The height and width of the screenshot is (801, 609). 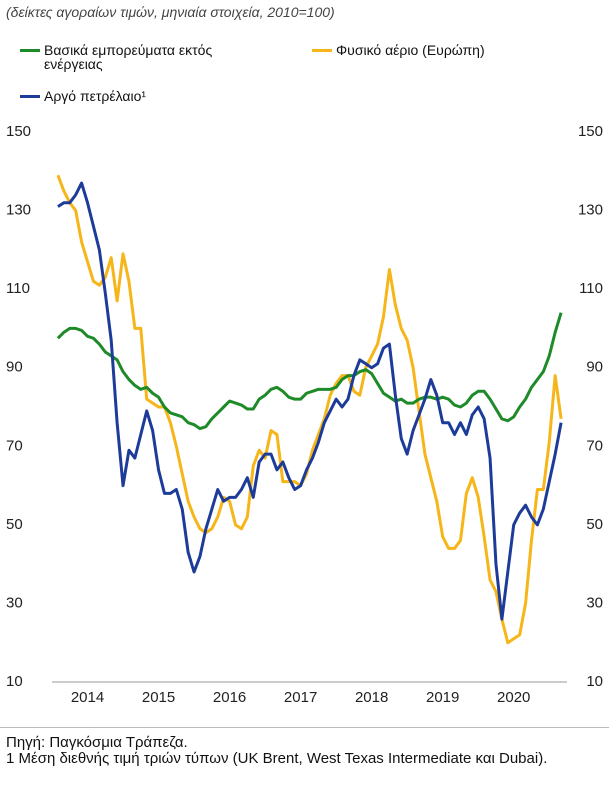 I want to click on y2-tick-label: 90, so click(x=594, y=367).